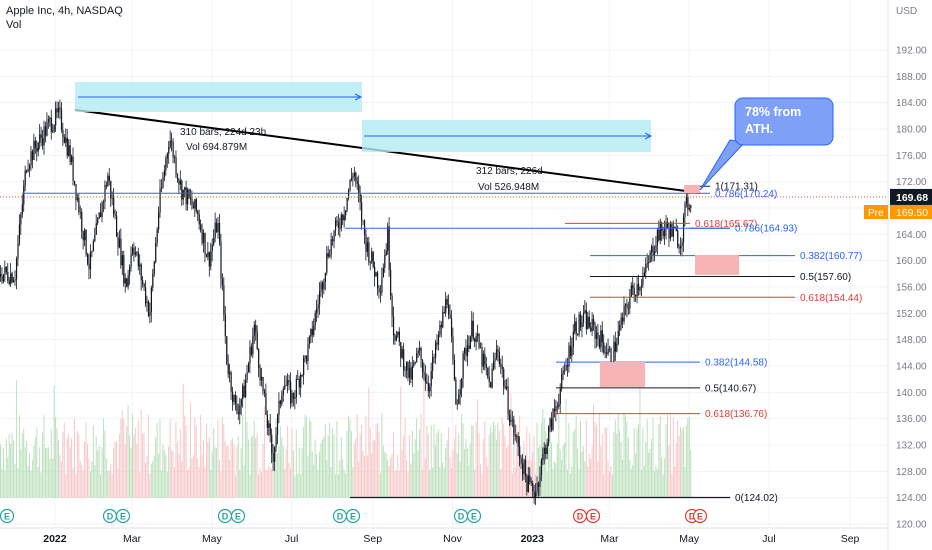  What do you see at coordinates (911, 498) in the screenshot?
I see `y-tick-label: 124.00` at bounding box center [911, 498].